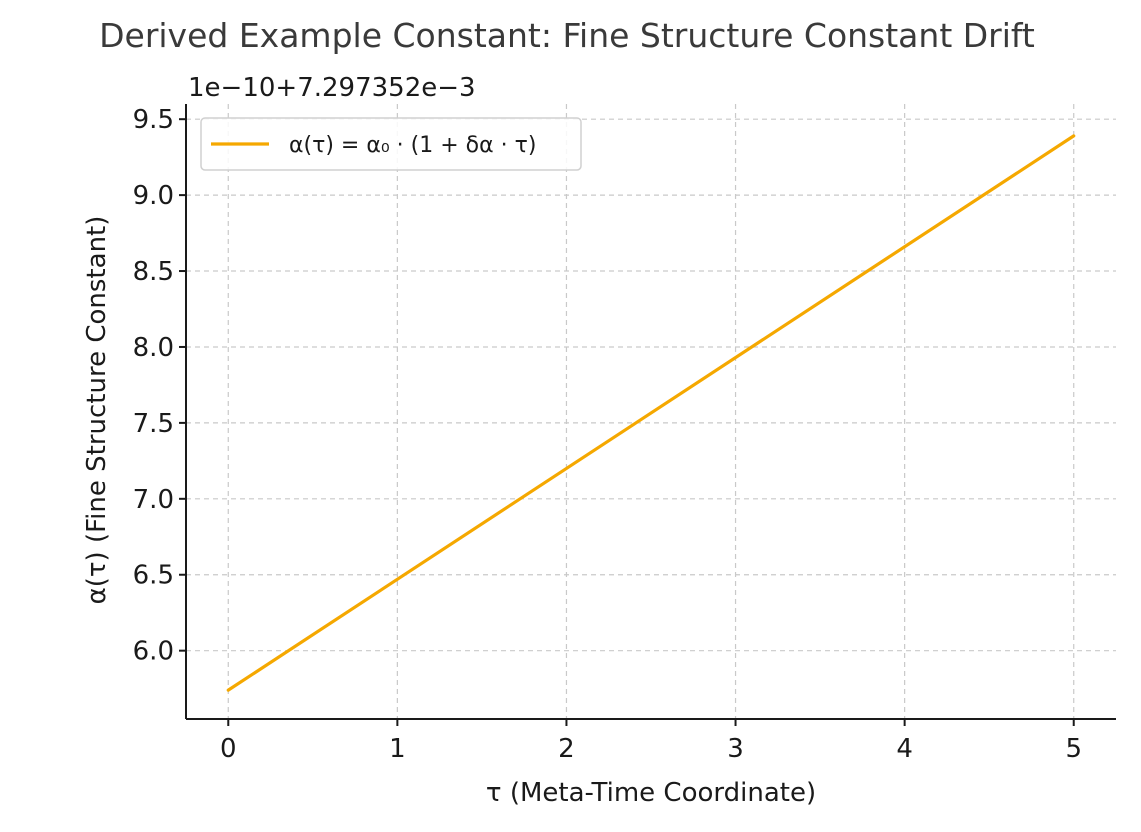  I want to click on y-tick-label: 9.5, so click(153, 120).